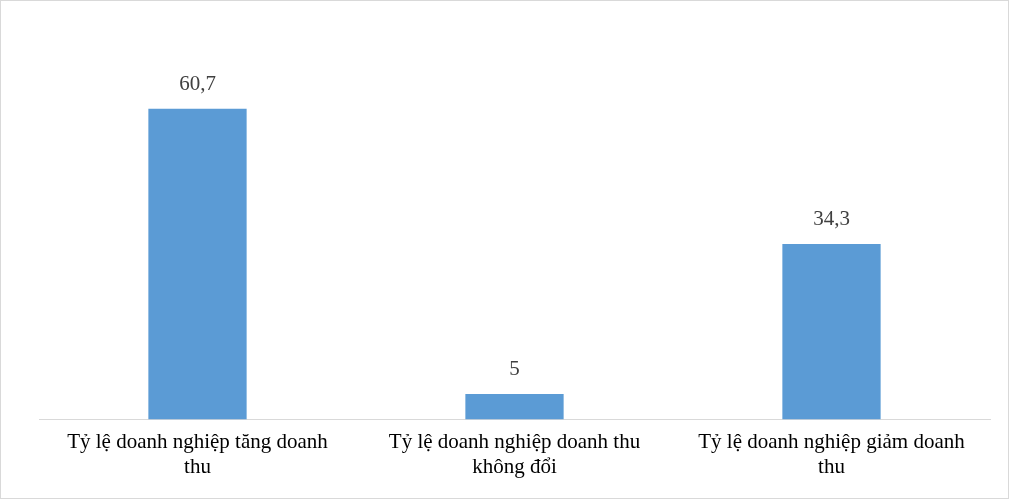 The width and height of the screenshot is (1009, 499). Describe the element at coordinates (832, 453) in the screenshot. I see `x-tick-label: Tỷ lệ doanh nghiệp giảm doanh thu` at that location.